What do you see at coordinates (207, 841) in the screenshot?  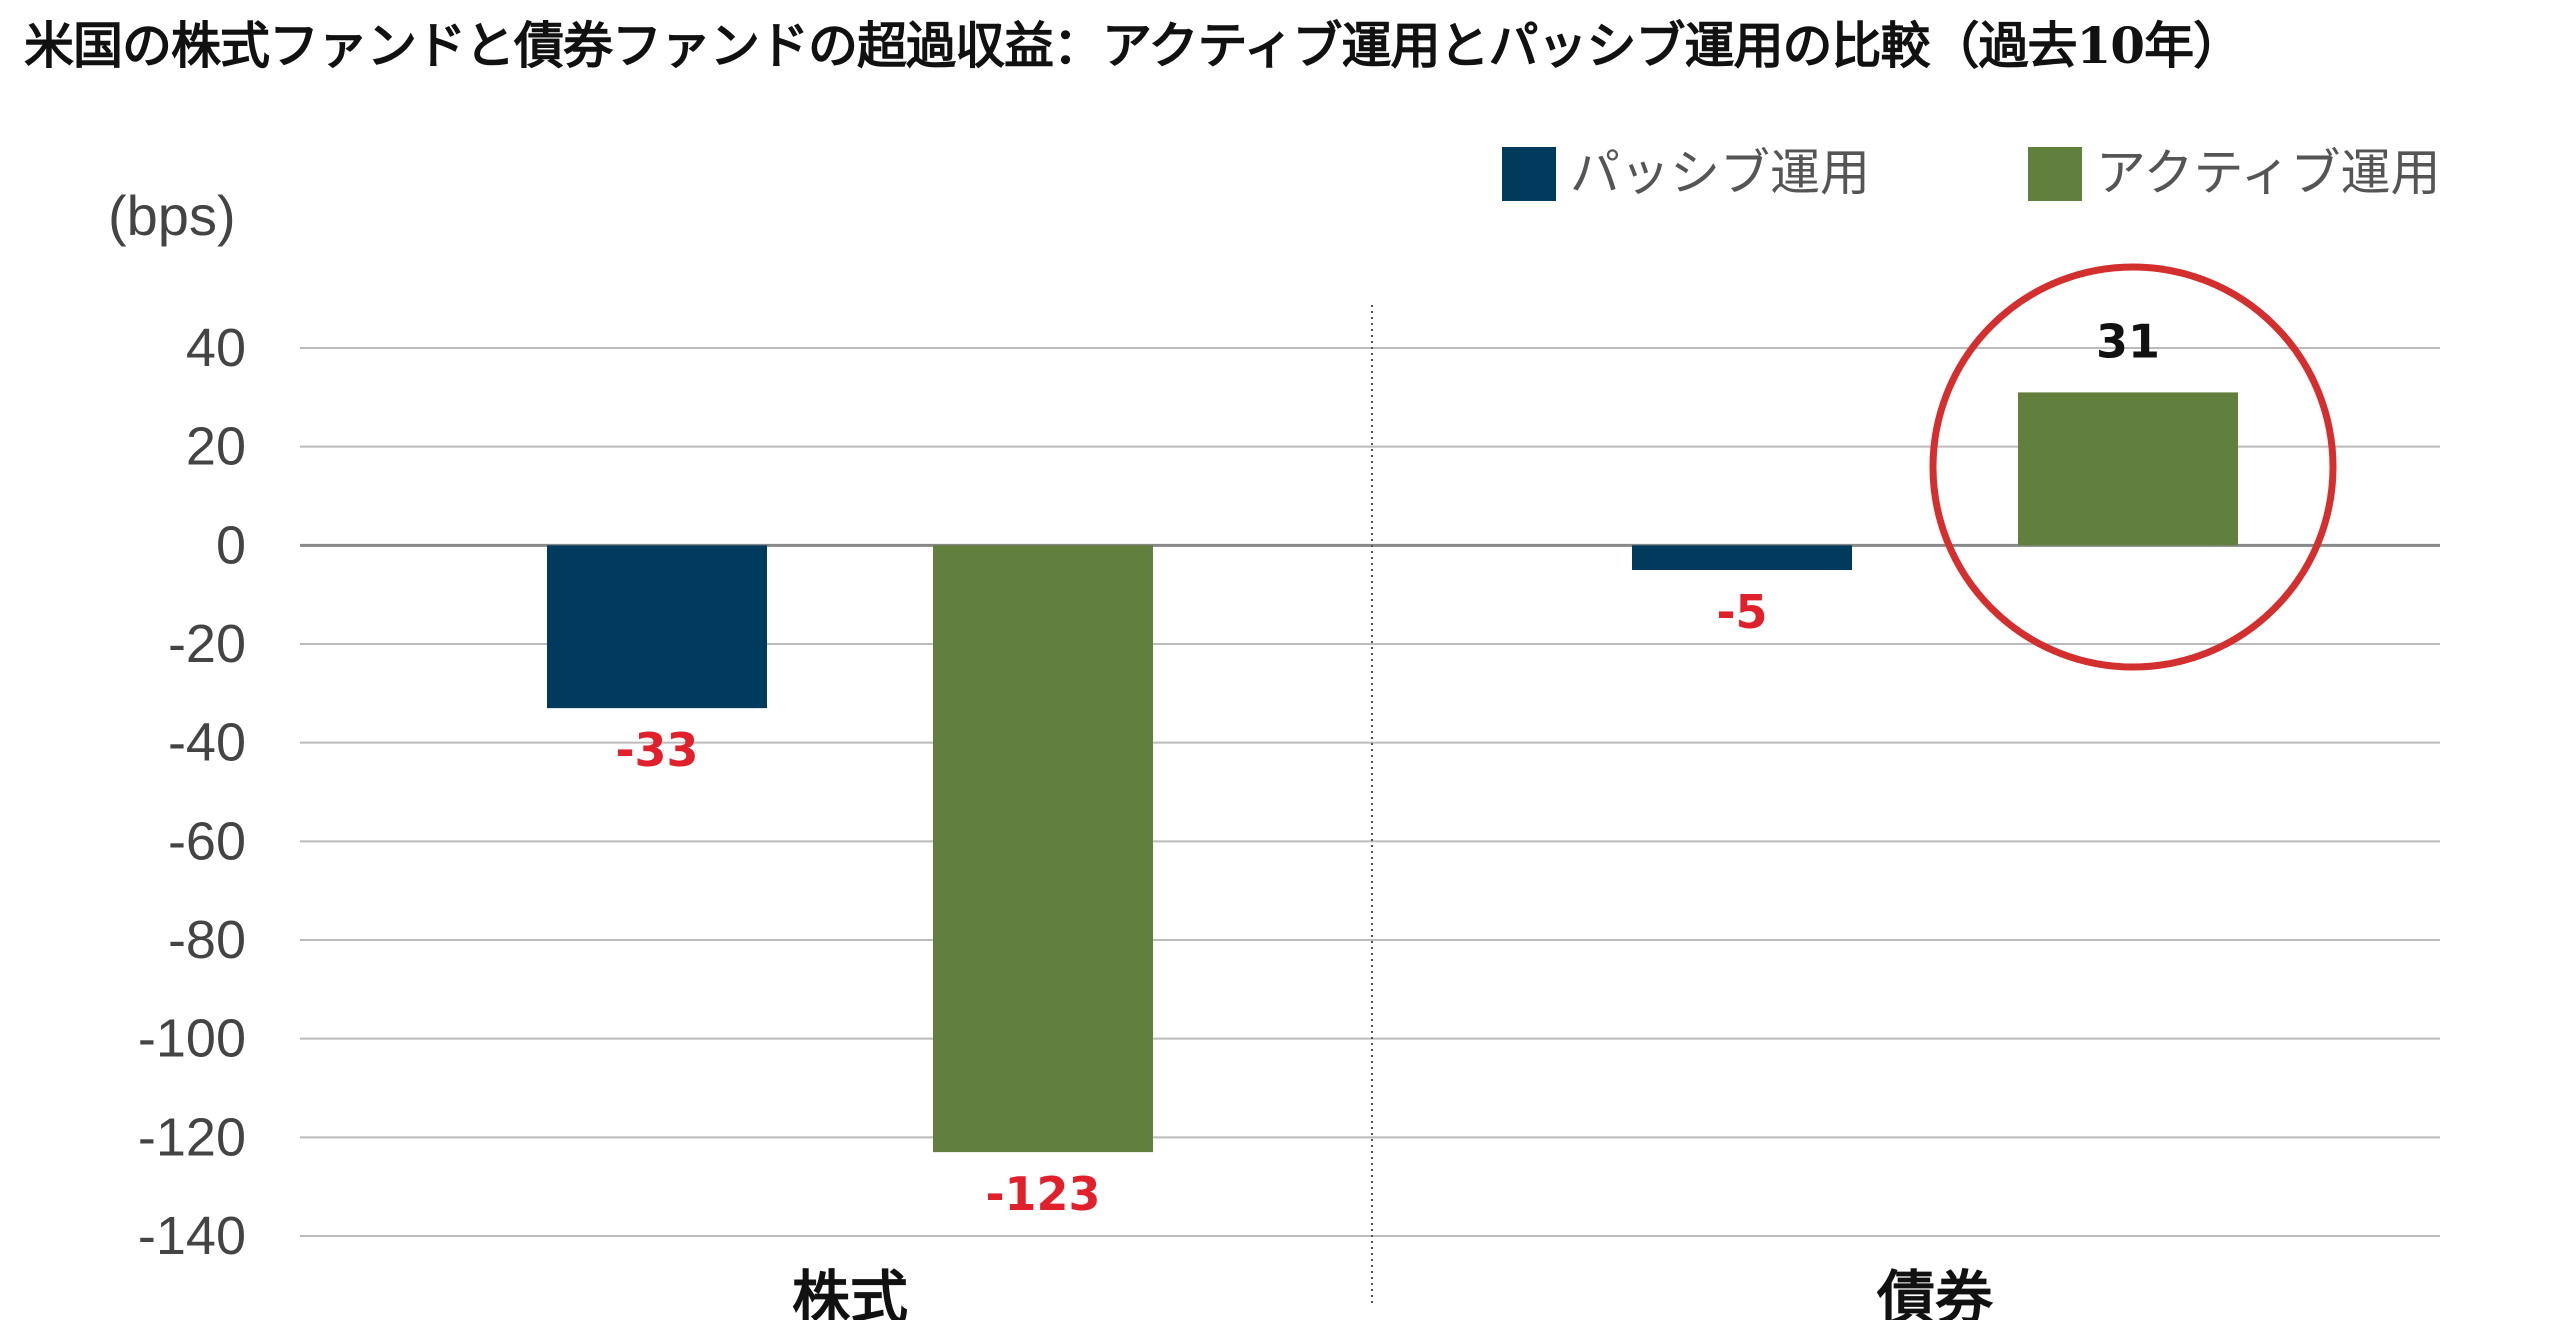 I see `y-tick-label: -60` at bounding box center [207, 841].